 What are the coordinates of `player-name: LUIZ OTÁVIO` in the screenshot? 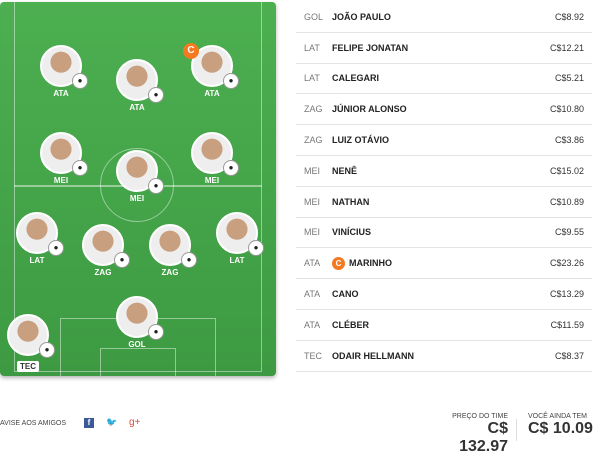 It's located at (360, 140).